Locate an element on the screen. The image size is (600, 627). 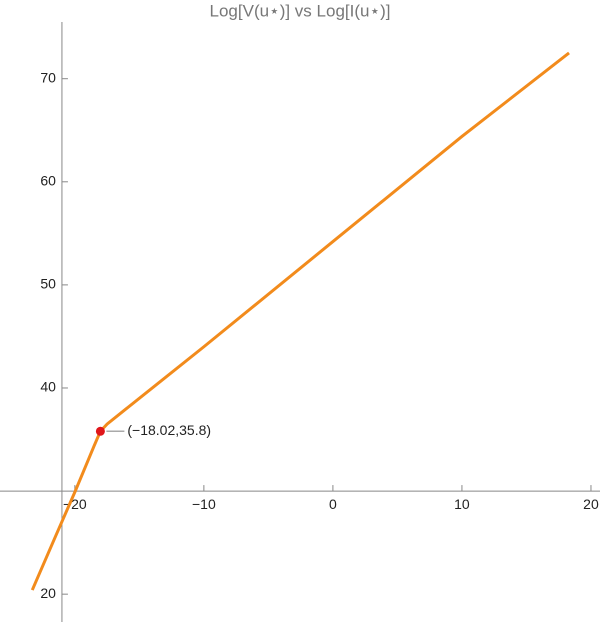
x-tick-label: 20 is located at coordinates (591, 504).